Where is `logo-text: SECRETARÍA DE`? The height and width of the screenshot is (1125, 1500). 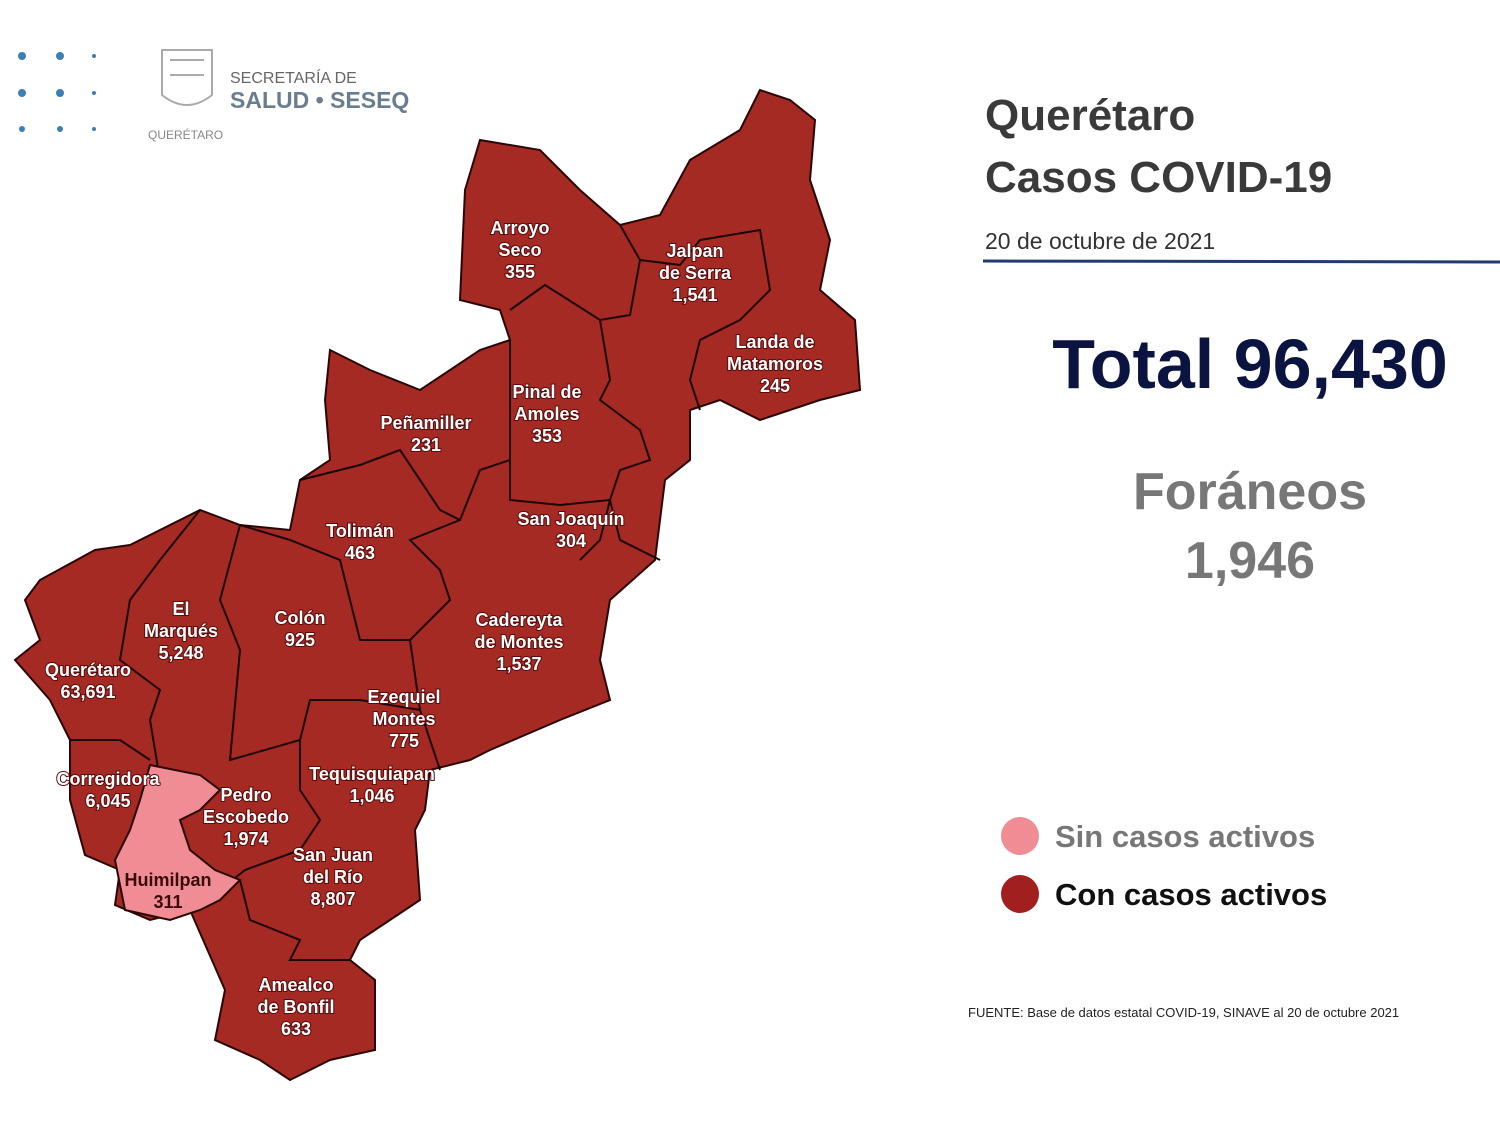
logo-text: SECRETARÍA DE is located at coordinates (293, 77).